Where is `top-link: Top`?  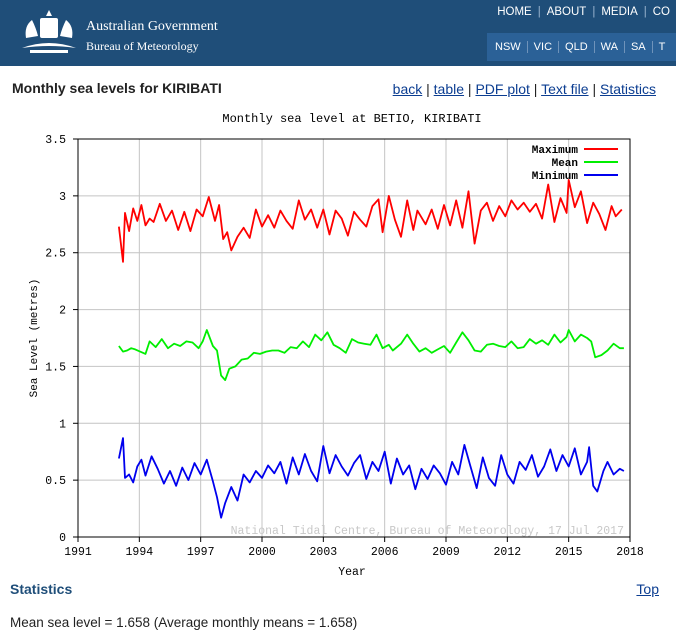 top-link: Top is located at coordinates (647, 589).